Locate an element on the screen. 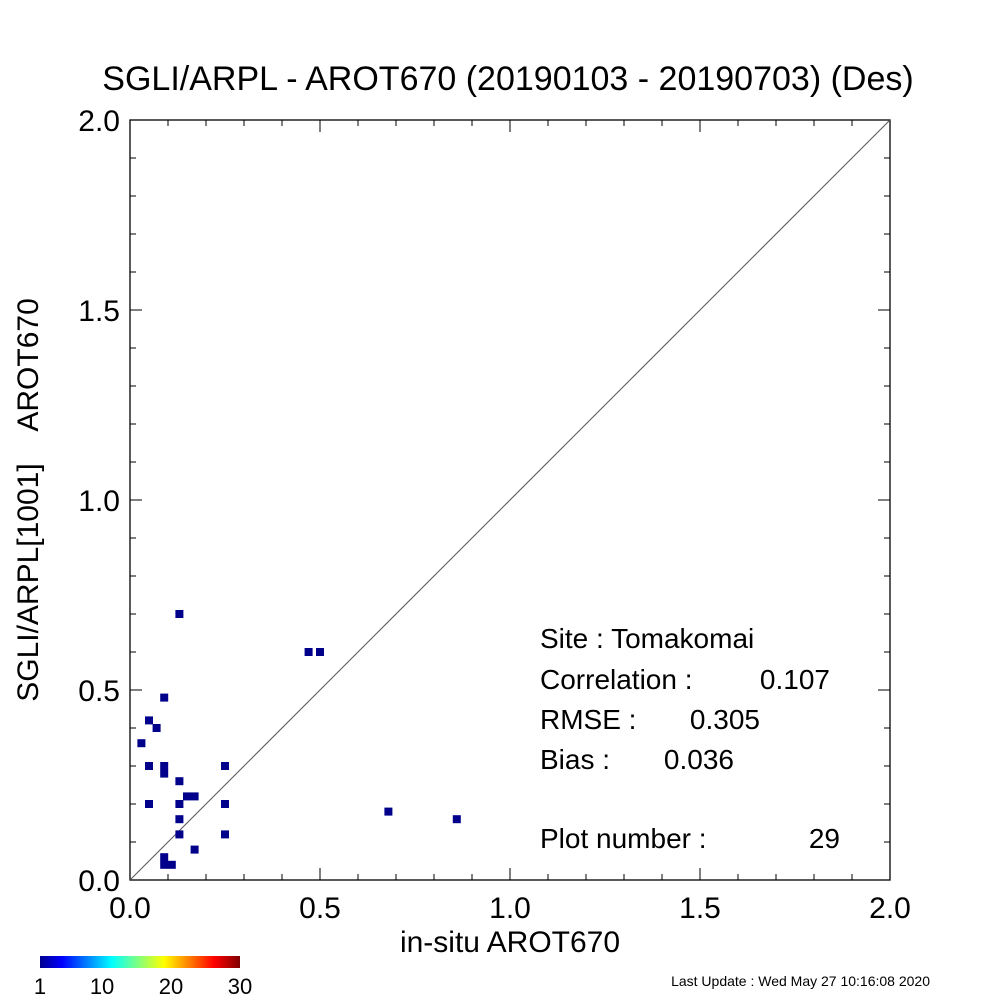 This screenshot has width=1000, height=1000. y-tick-label: 1.0 is located at coordinates (99, 501).